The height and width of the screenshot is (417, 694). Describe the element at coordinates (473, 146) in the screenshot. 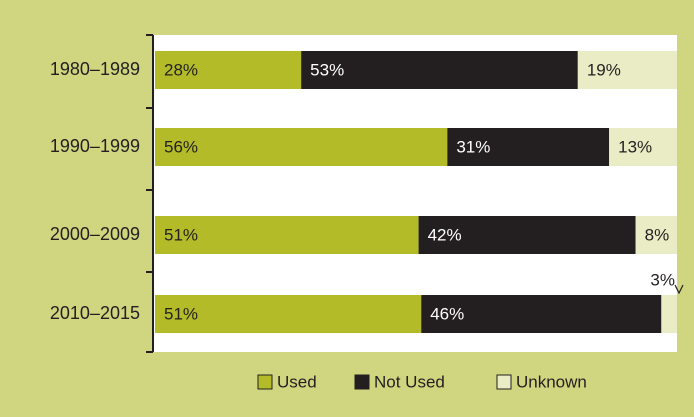

I see `data-label: 31%` at that location.